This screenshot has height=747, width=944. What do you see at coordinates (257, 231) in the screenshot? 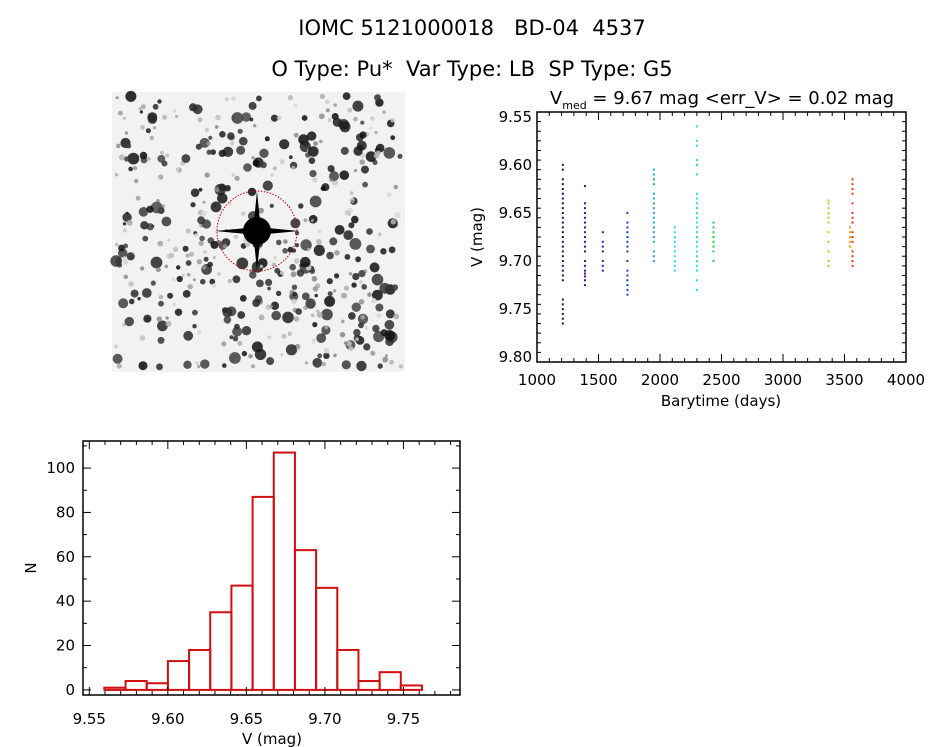
I see `target-circle` at bounding box center [257, 231].